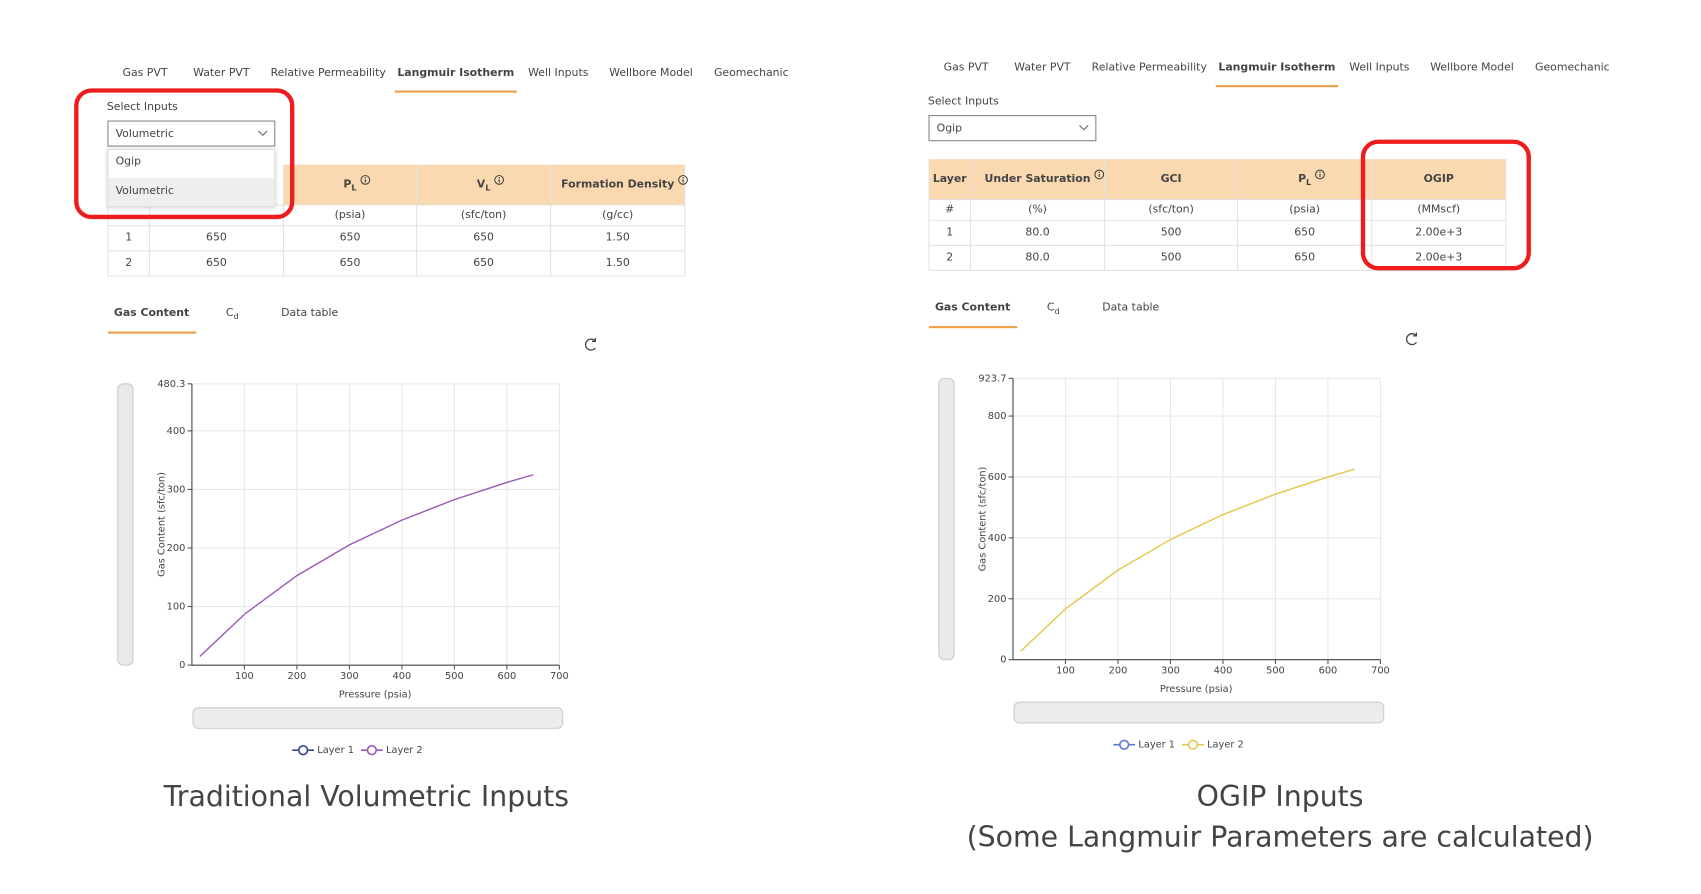 The height and width of the screenshot is (894, 1701). I want to click on y-tick-label: 400, so click(997, 538).